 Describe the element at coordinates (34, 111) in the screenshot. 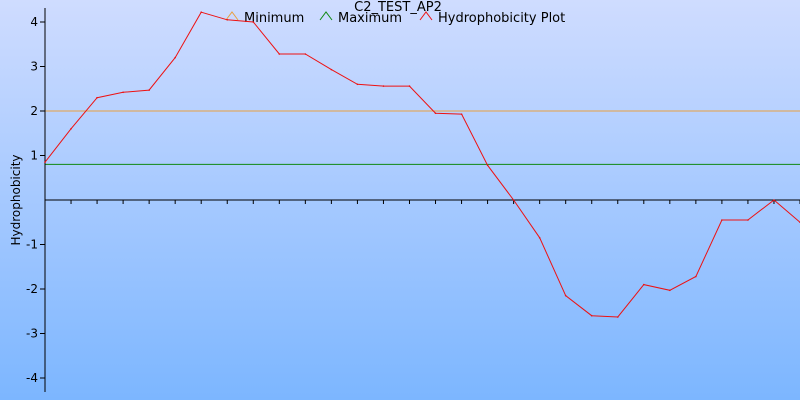

I see `y-tick-label: 2` at that location.